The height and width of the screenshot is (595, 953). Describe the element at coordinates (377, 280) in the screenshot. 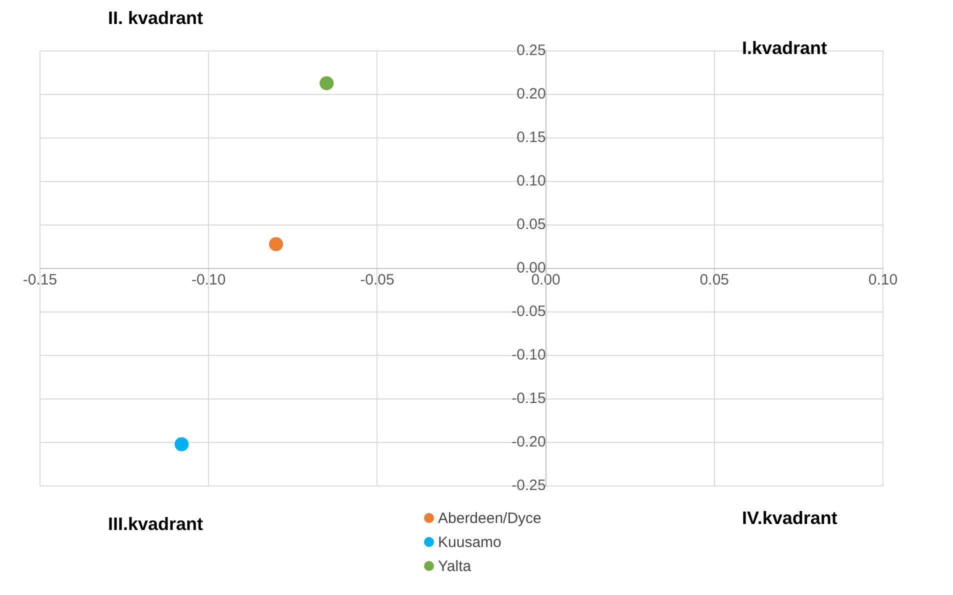

I see `x-tick-label: -0.05` at that location.